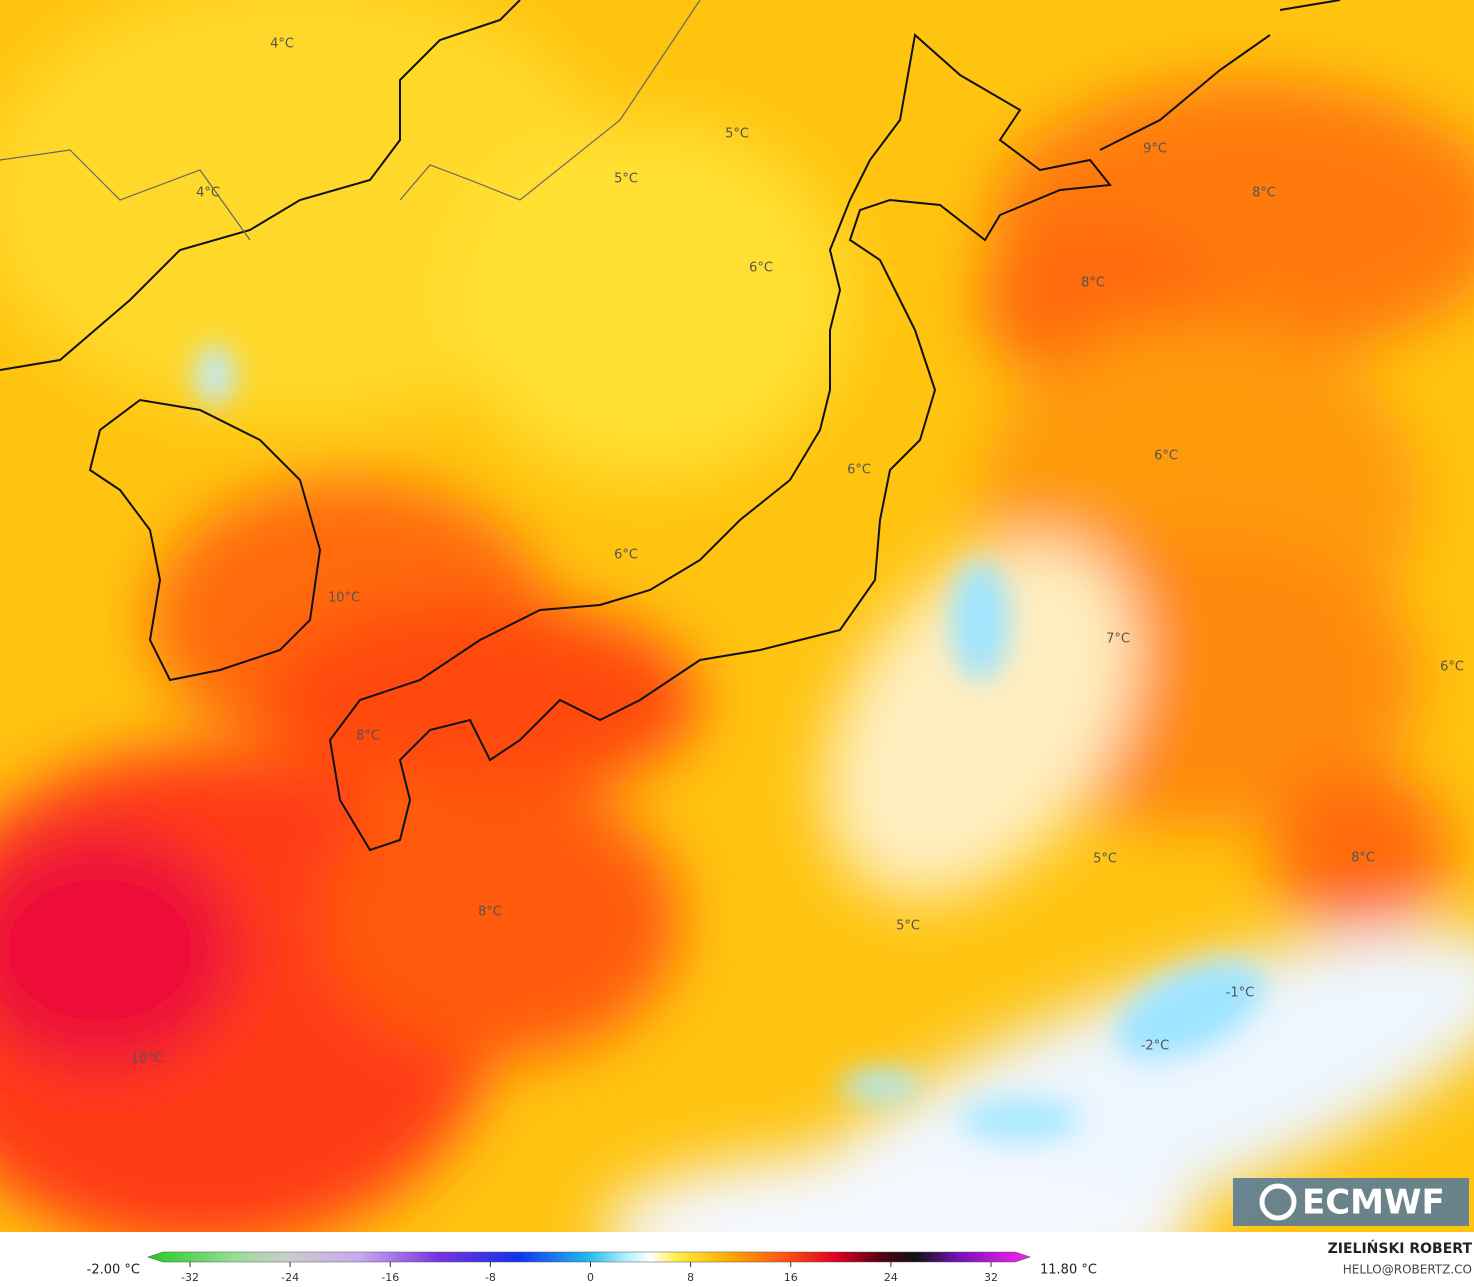  I want to click on temp-label: -1°C, so click(1240, 993).